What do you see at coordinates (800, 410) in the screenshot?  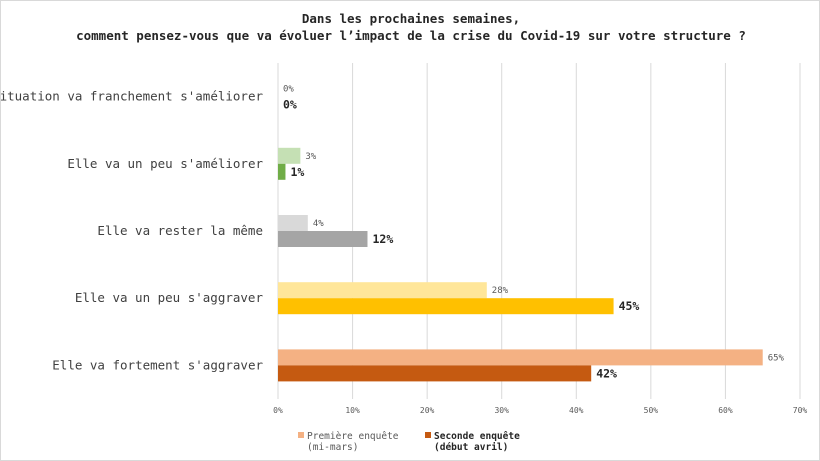 I see `x-tick-label: 70%` at bounding box center [800, 410].